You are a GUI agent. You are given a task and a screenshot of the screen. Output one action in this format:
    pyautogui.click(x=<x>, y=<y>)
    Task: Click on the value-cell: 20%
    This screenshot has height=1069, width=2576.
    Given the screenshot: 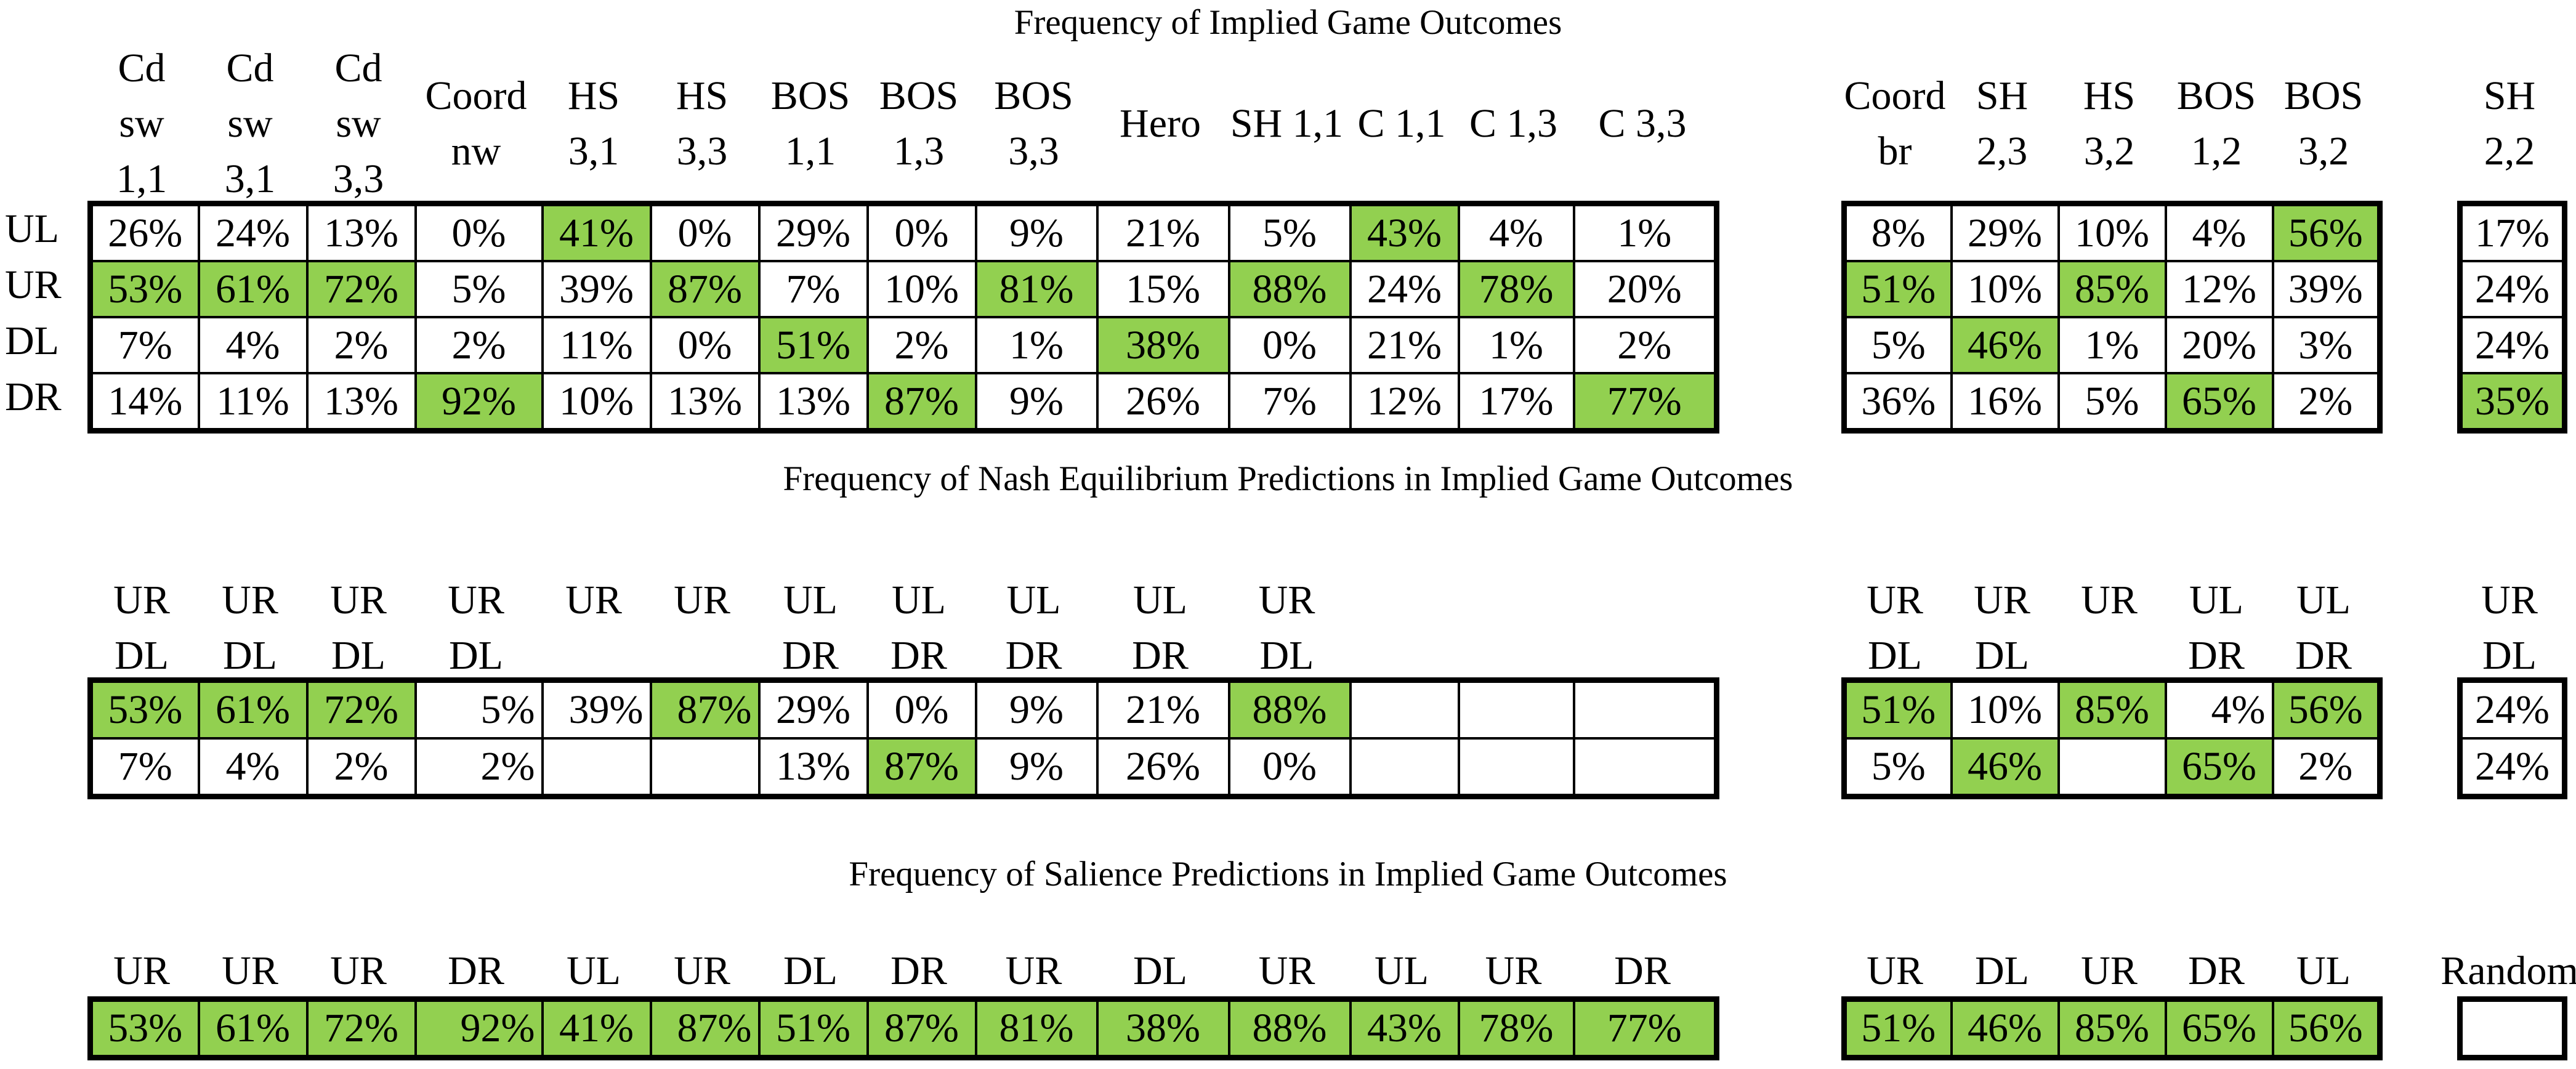 What is the action you would take?
    pyautogui.click(x=2219, y=345)
    